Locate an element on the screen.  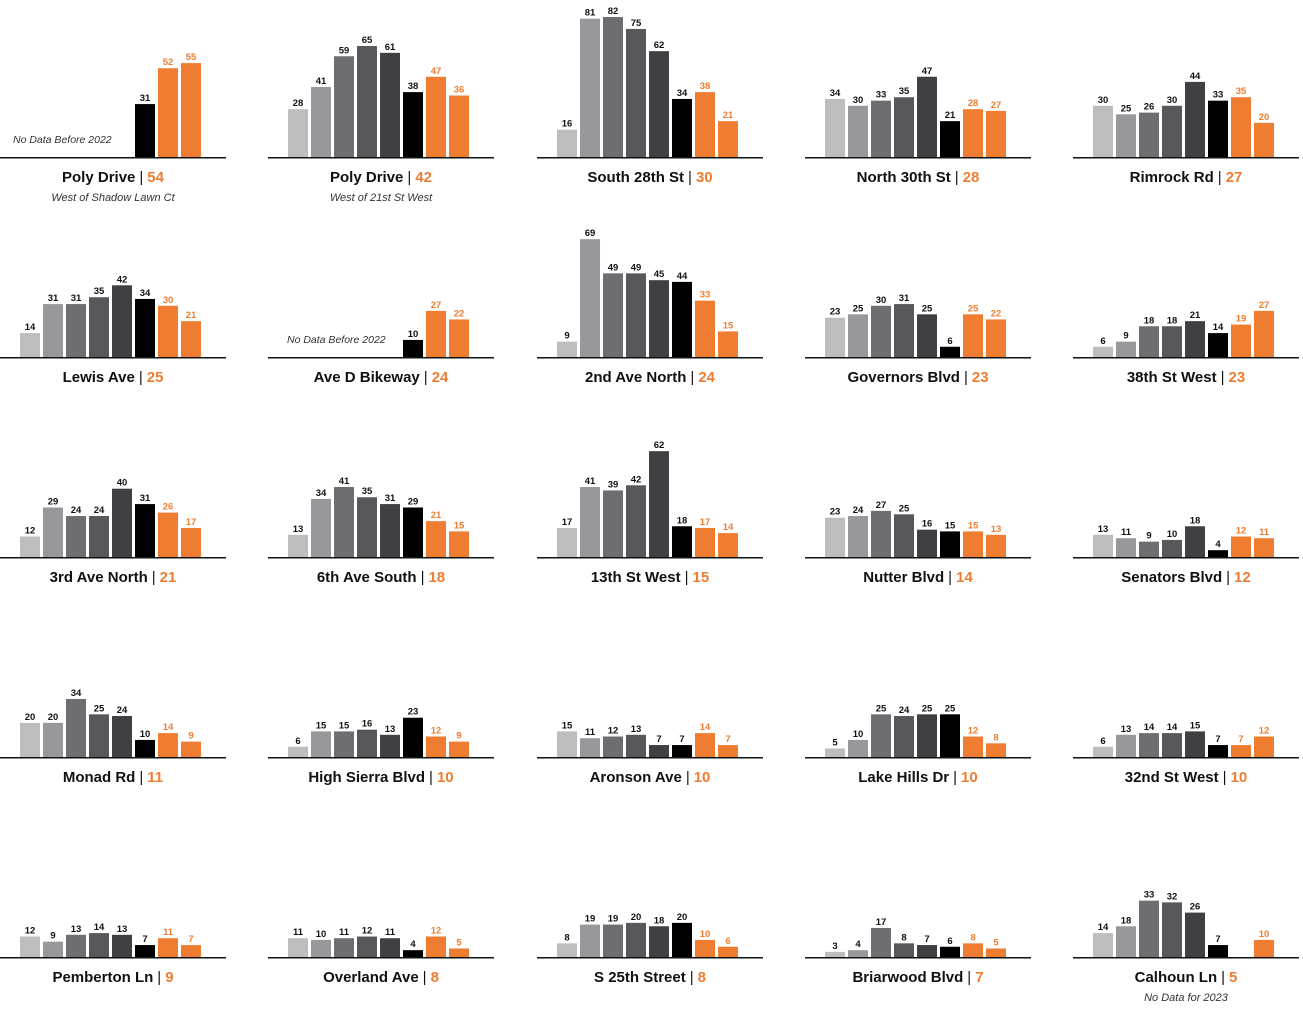
chart-panel: 13 34 41 35 31 29 21 15 6th Ave South | 18 is located at coordinates (393, 500).